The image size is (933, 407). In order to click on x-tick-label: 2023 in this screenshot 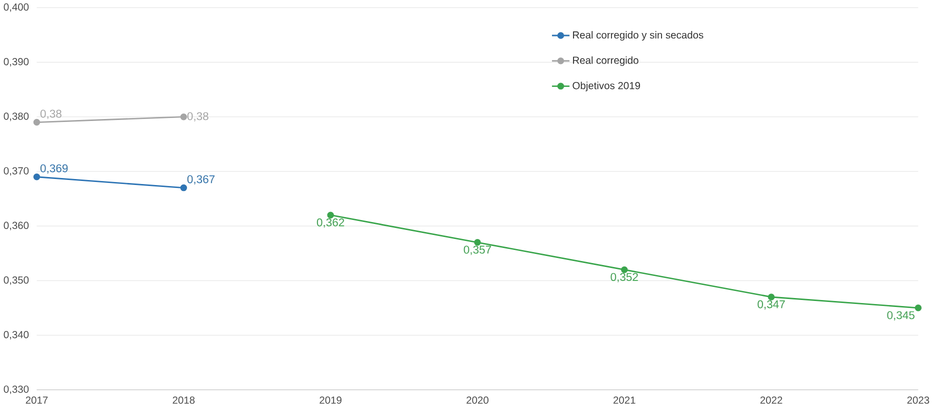, I will do `click(918, 400)`.